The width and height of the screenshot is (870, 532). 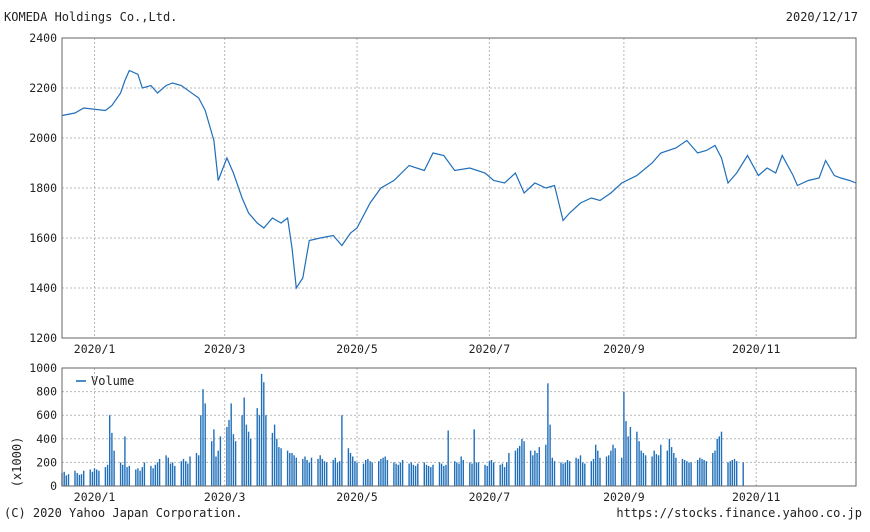 I want to click on price-y-tick-label: 2400, so click(x=43, y=38).